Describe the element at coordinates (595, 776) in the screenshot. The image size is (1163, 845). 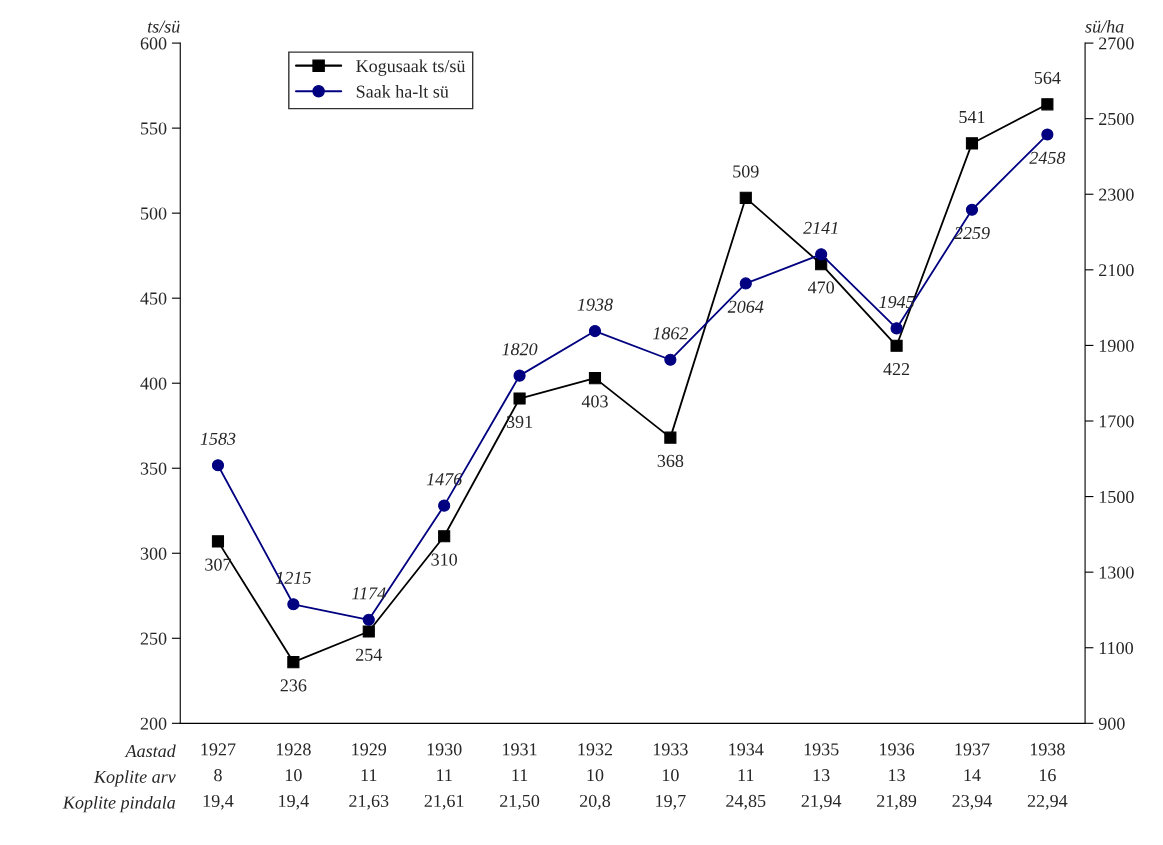
I see `x-tick-label: 1932 10 20,8` at that location.